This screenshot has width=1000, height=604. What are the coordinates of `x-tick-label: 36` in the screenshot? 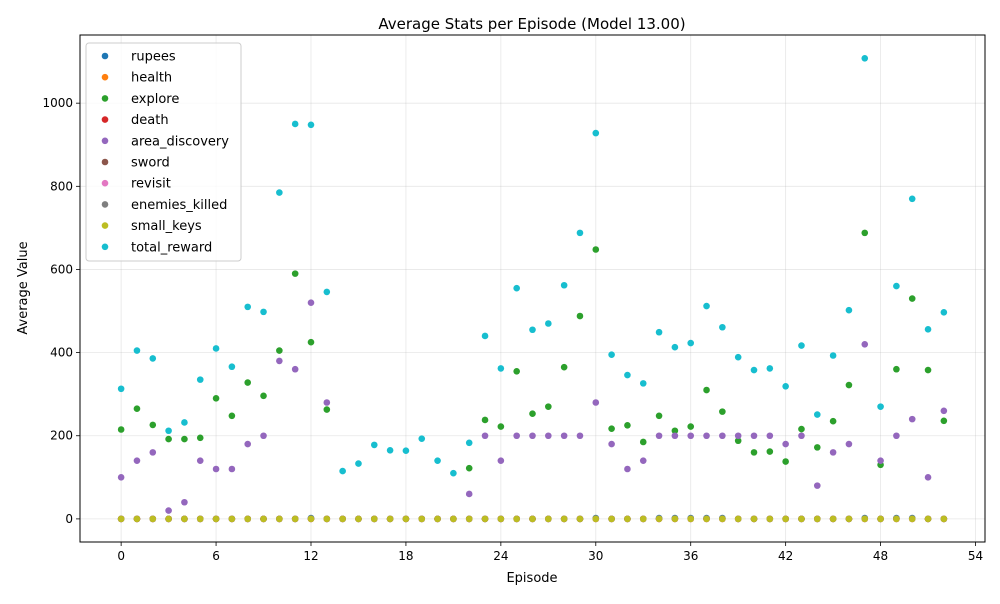 It's located at (690, 556).